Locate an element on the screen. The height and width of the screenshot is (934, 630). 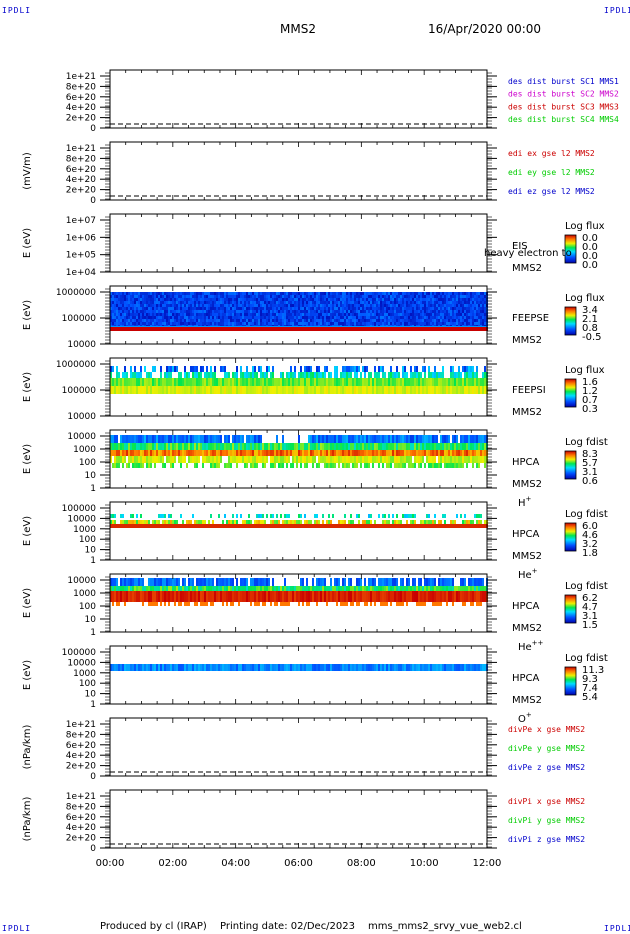
instrument-label: EIS is located at coordinates (520, 246).